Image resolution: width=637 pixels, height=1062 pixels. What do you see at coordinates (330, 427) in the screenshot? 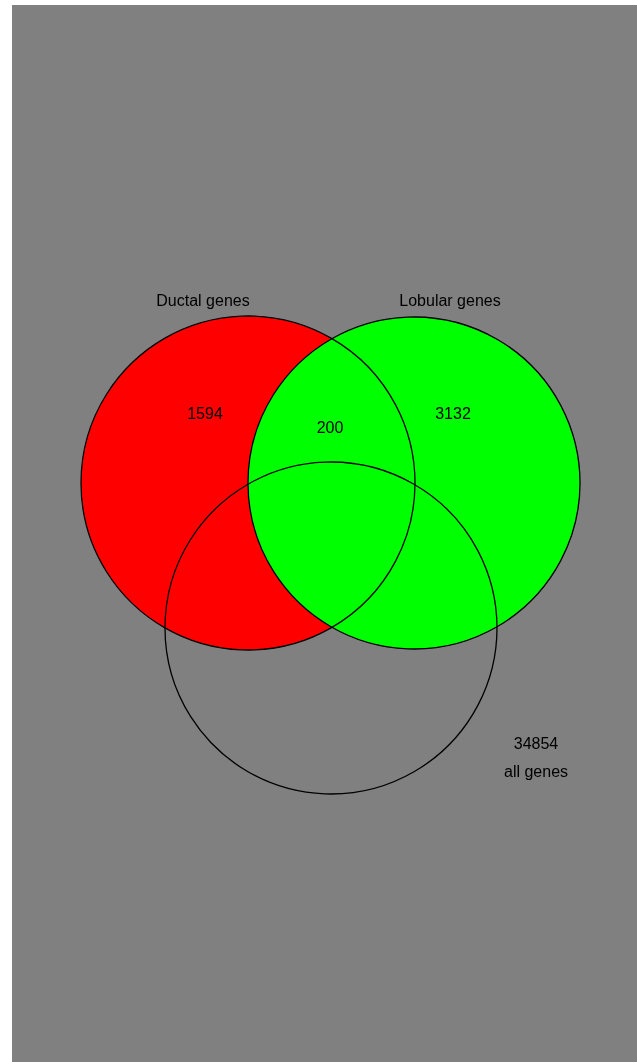
I see `data-label: 200` at bounding box center [330, 427].